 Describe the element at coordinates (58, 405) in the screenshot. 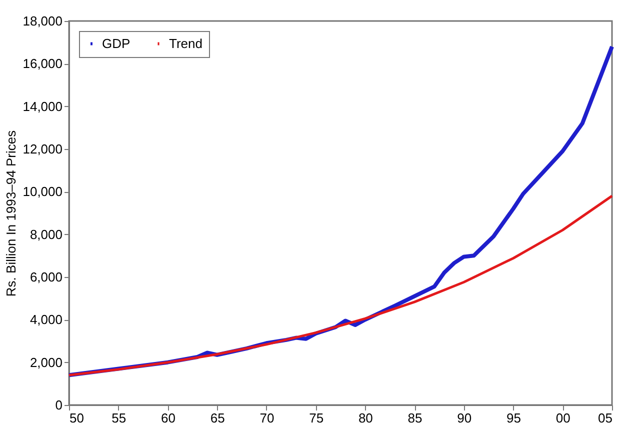

I see `y-tick-label: 0` at that location.